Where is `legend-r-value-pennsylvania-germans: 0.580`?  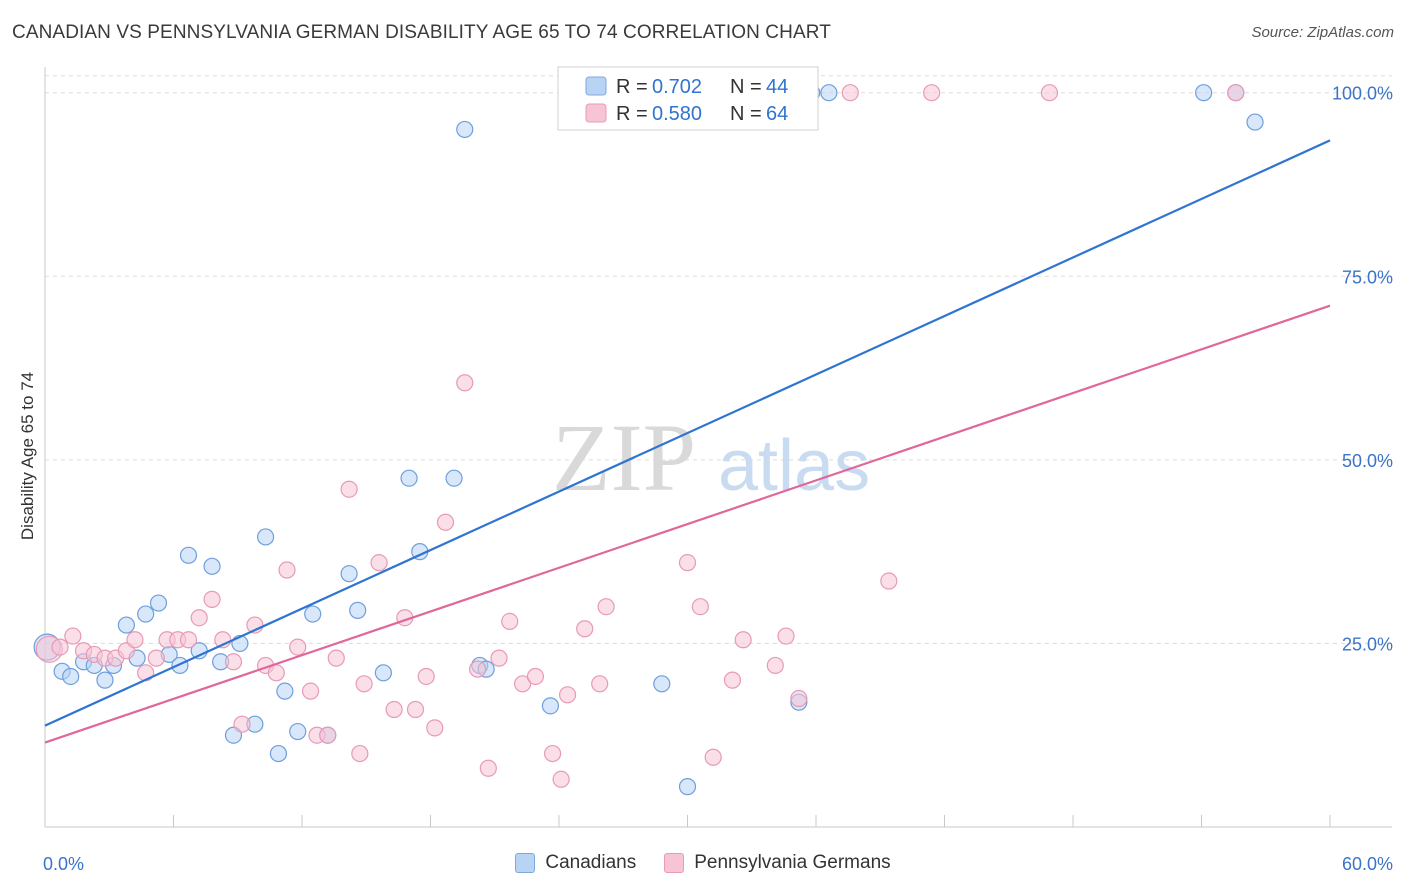 legend-r-value-pennsylvania-germans: 0.580 is located at coordinates (677, 114).